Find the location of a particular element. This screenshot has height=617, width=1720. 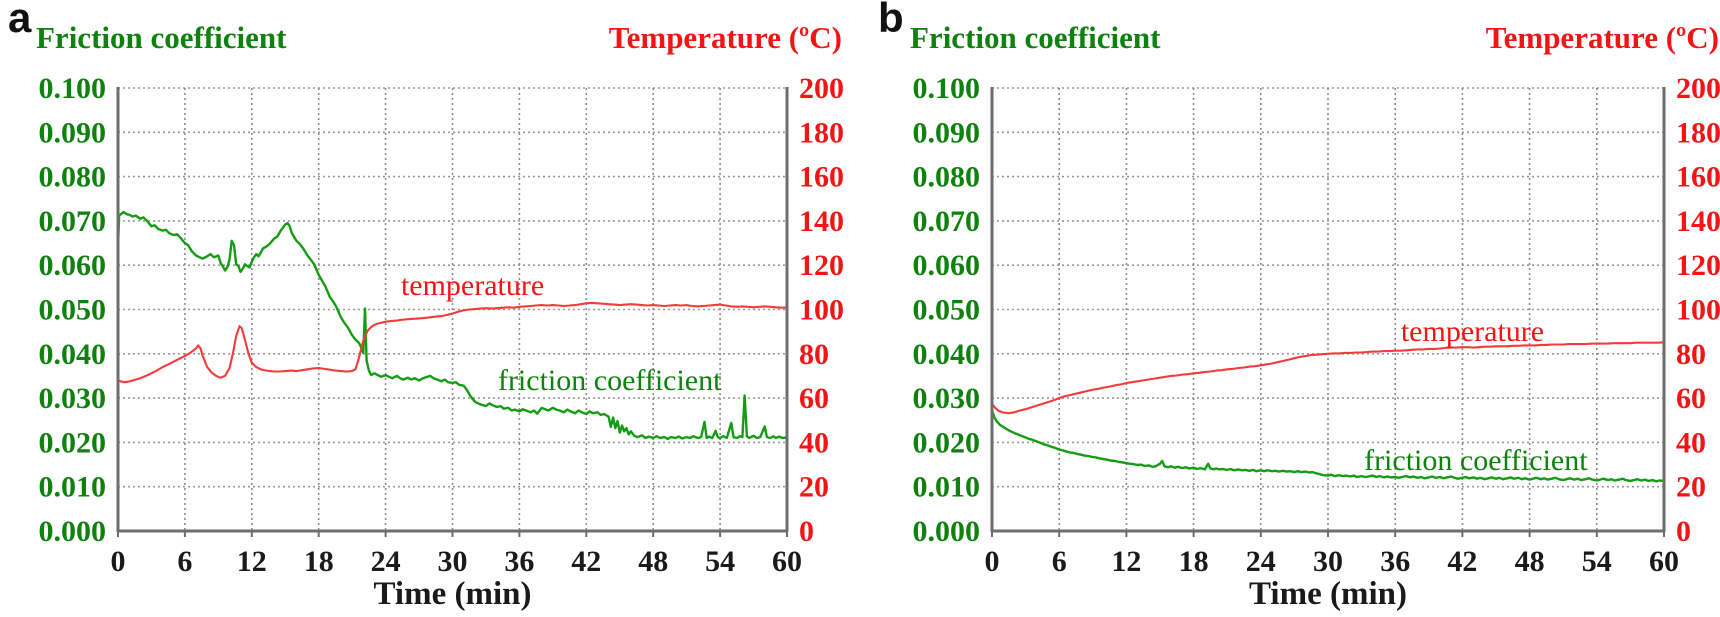

temperature-axis-title-a: Temperature (ºC) is located at coordinates (725, 37).